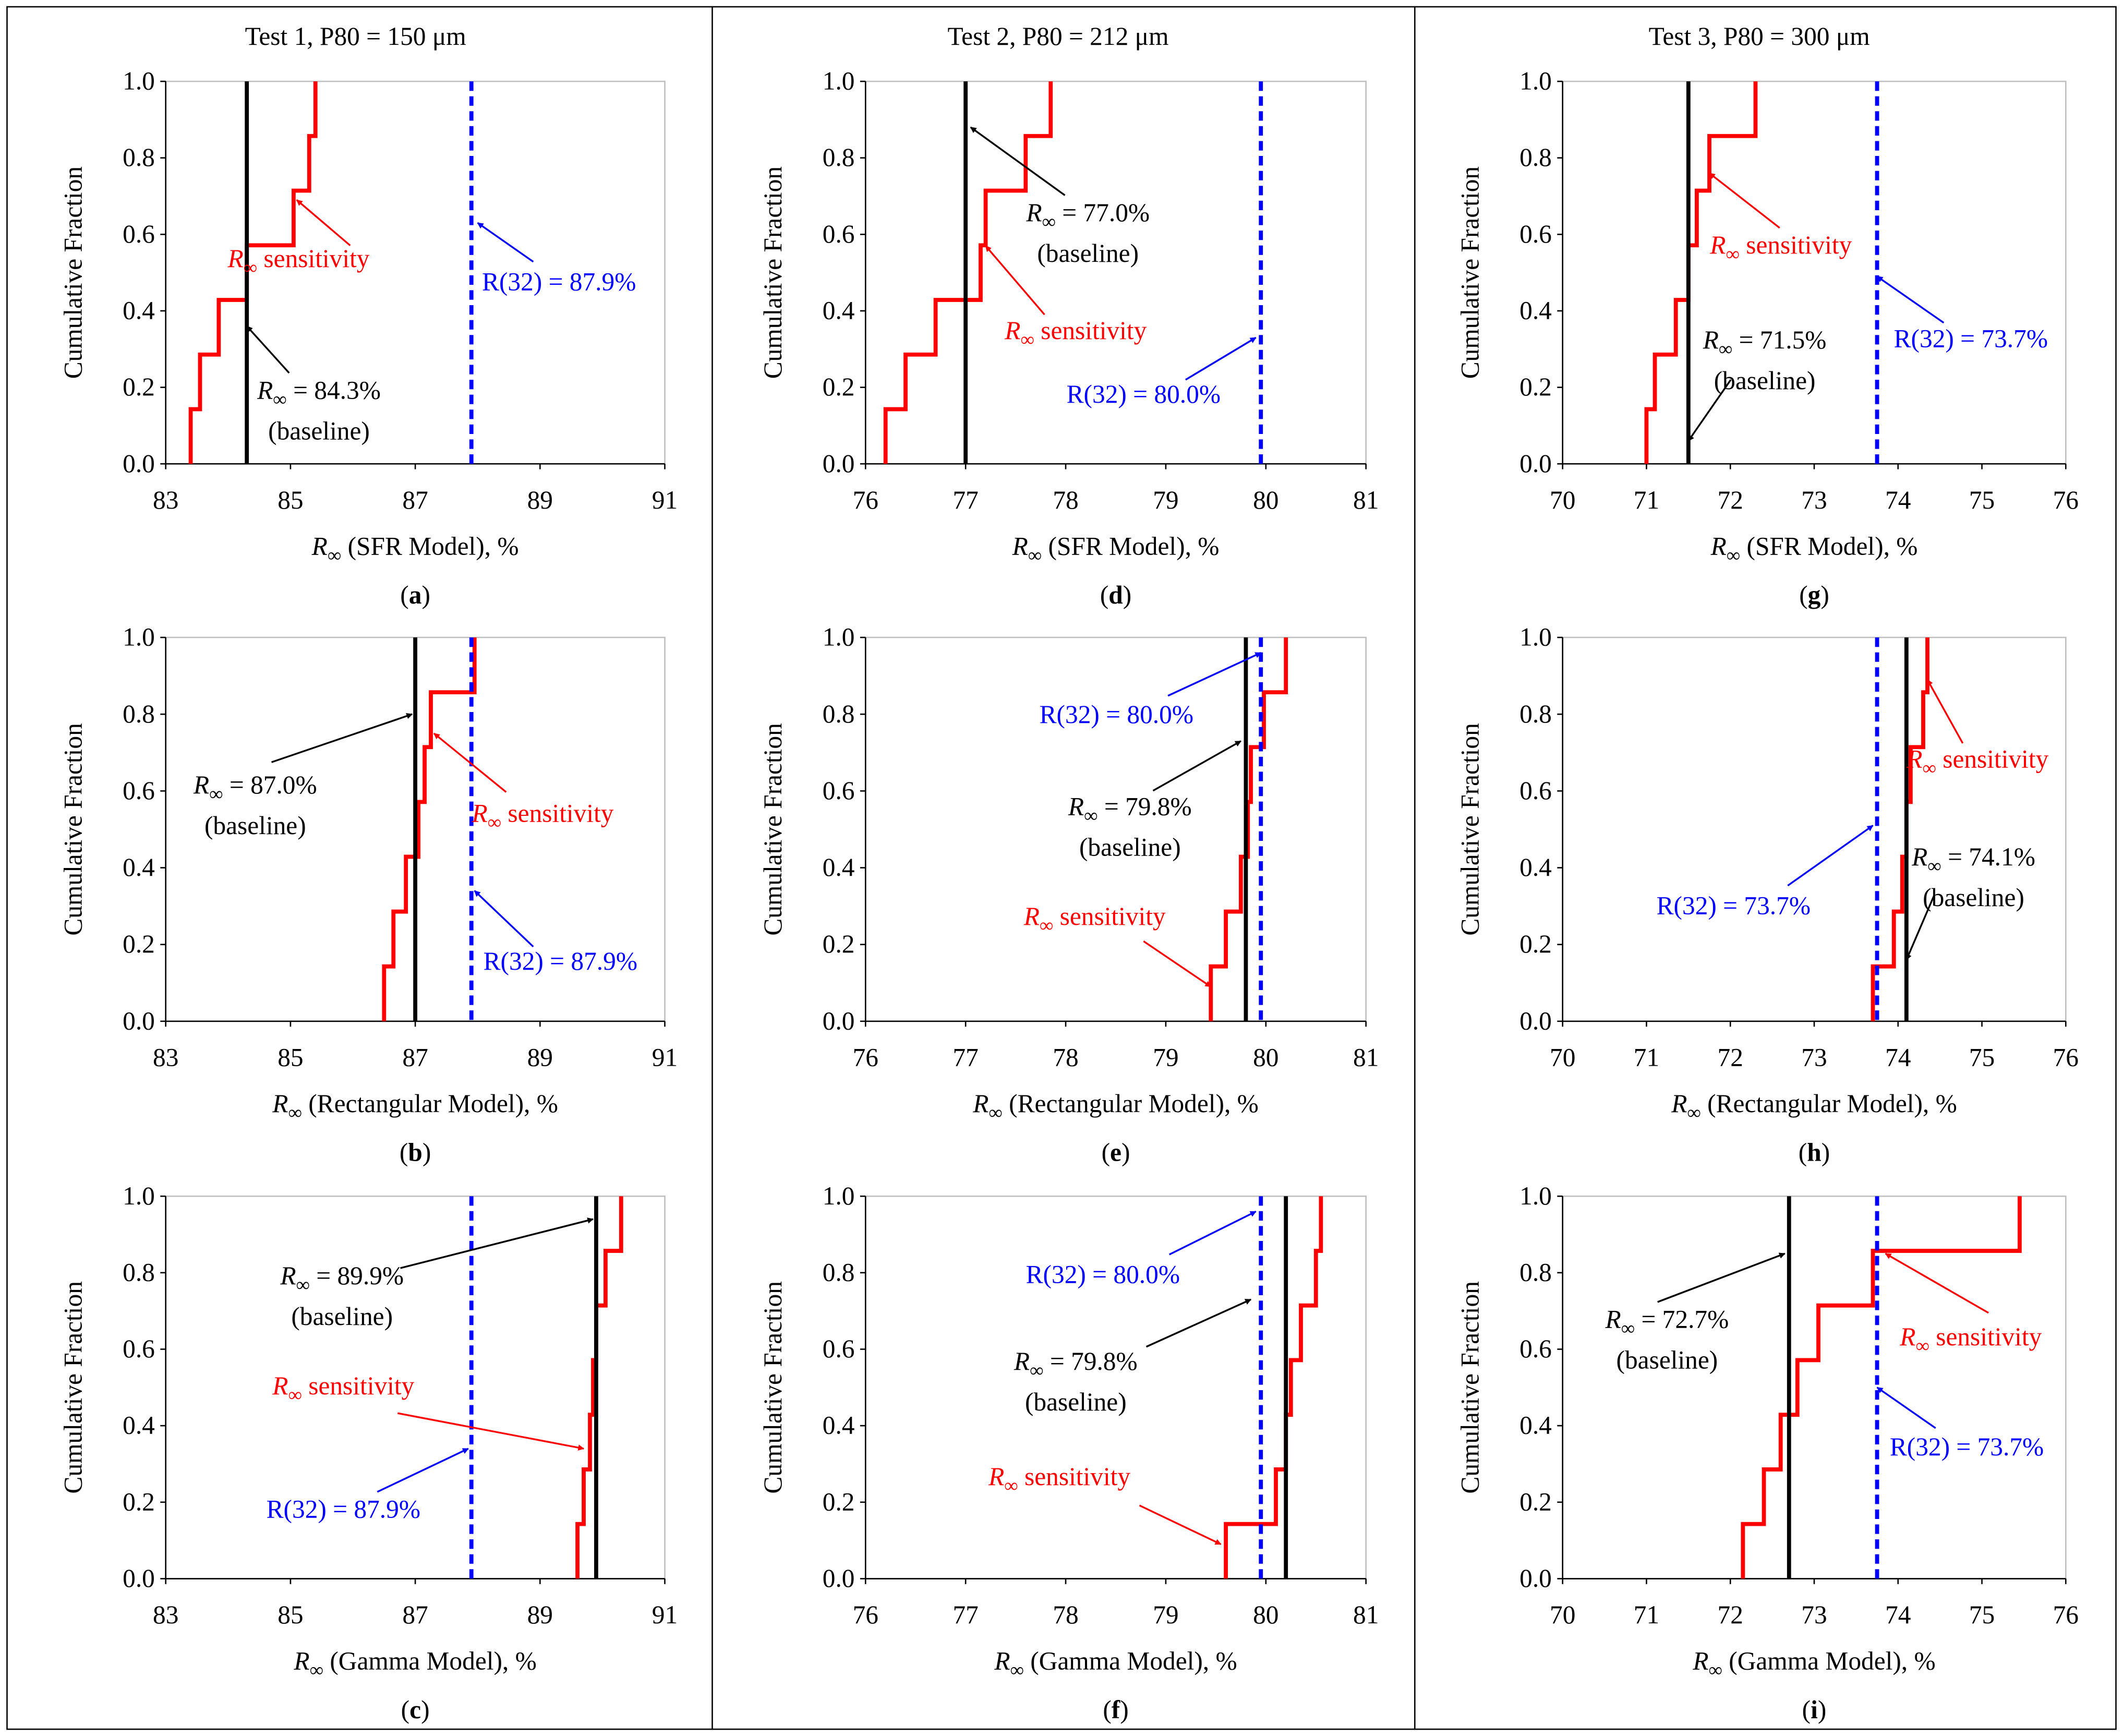 This screenshot has height=1736, width=2123. Describe the element at coordinates (1898, 500) in the screenshot. I see `x-tick-label: 74` at that location.